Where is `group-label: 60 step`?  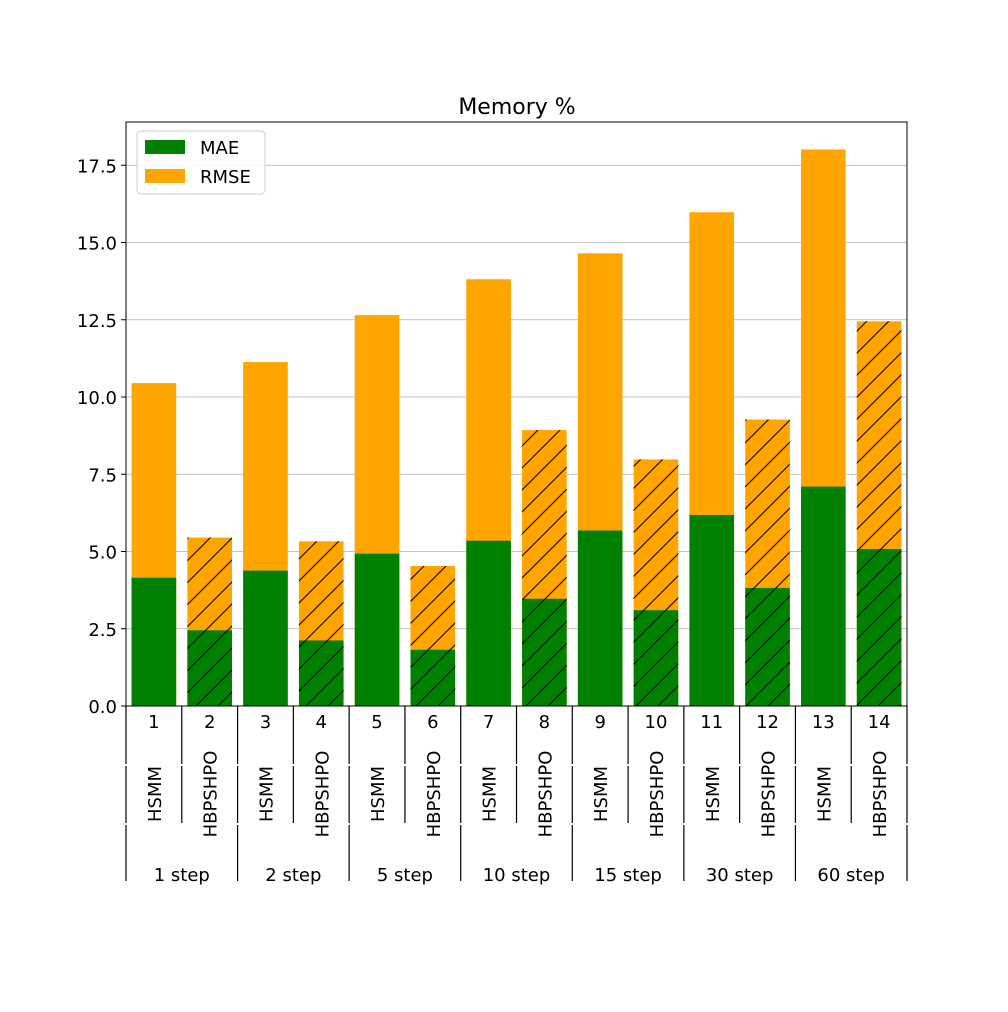
group-label: 60 step is located at coordinates (851, 875).